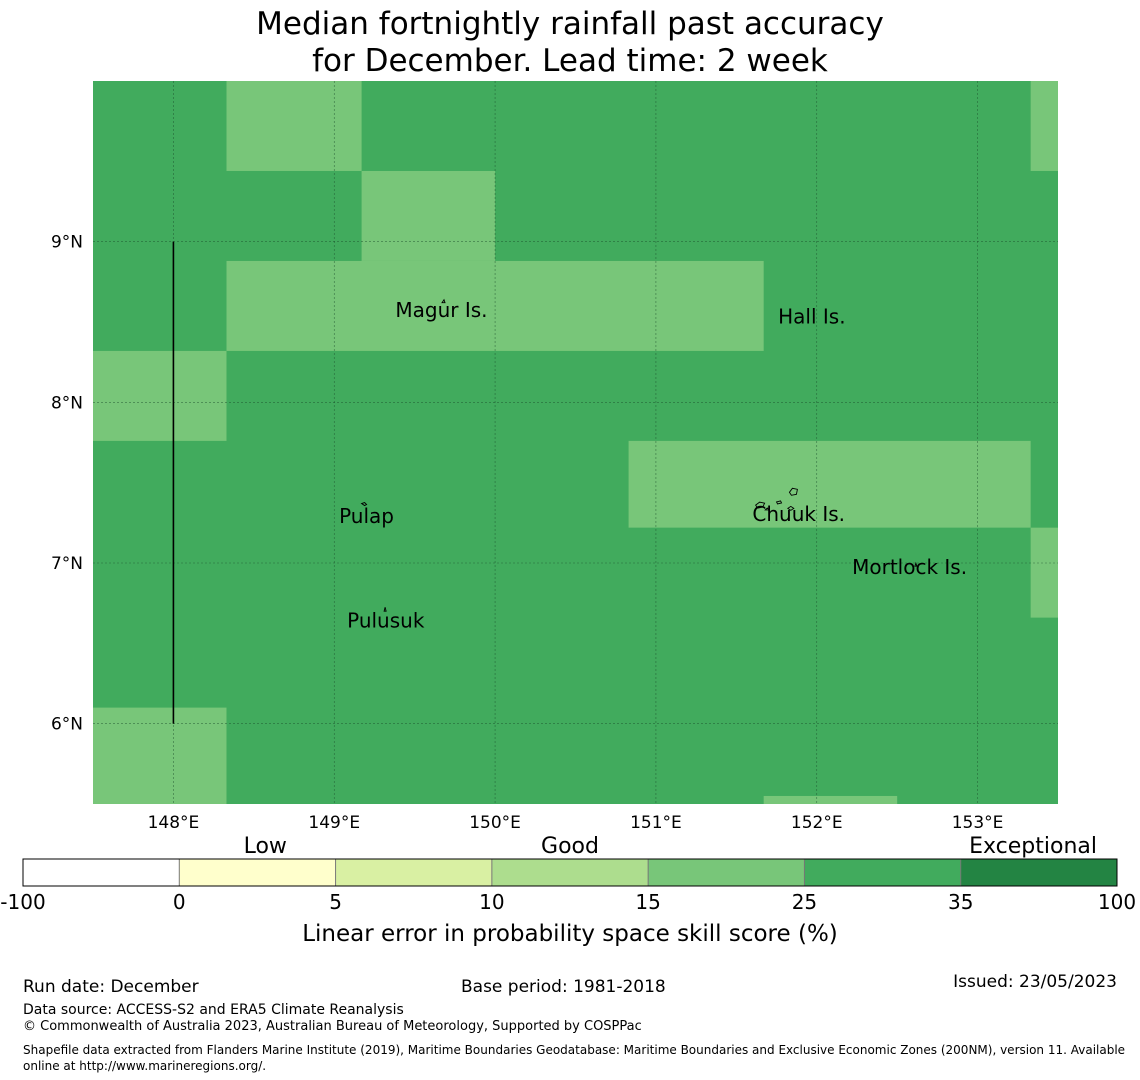  I want to click on lon-tick-label: 151°E, so click(656, 823).